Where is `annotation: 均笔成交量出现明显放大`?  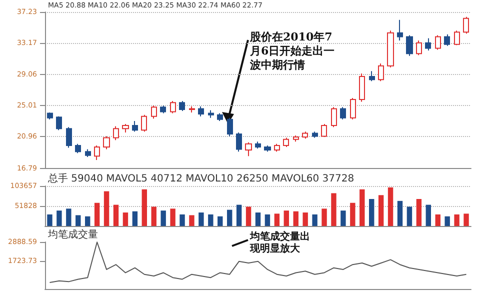
annotation: 均笔成交量出现明显放大 is located at coordinates (279, 242).